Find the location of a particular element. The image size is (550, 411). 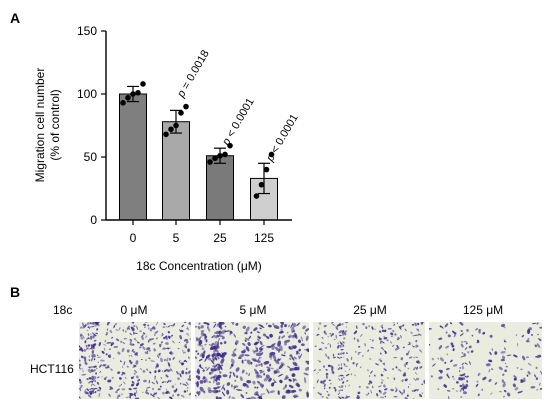

micrograph-25um is located at coordinates (369, 360).